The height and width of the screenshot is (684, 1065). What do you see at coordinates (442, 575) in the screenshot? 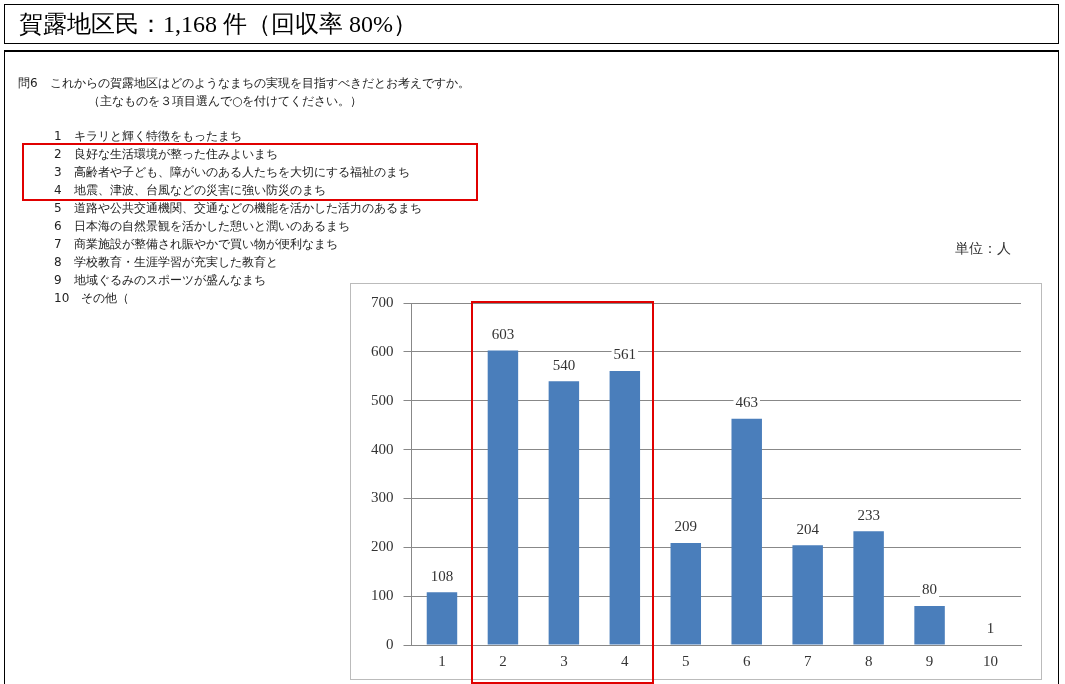
I see `data-label: 108` at bounding box center [442, 575].